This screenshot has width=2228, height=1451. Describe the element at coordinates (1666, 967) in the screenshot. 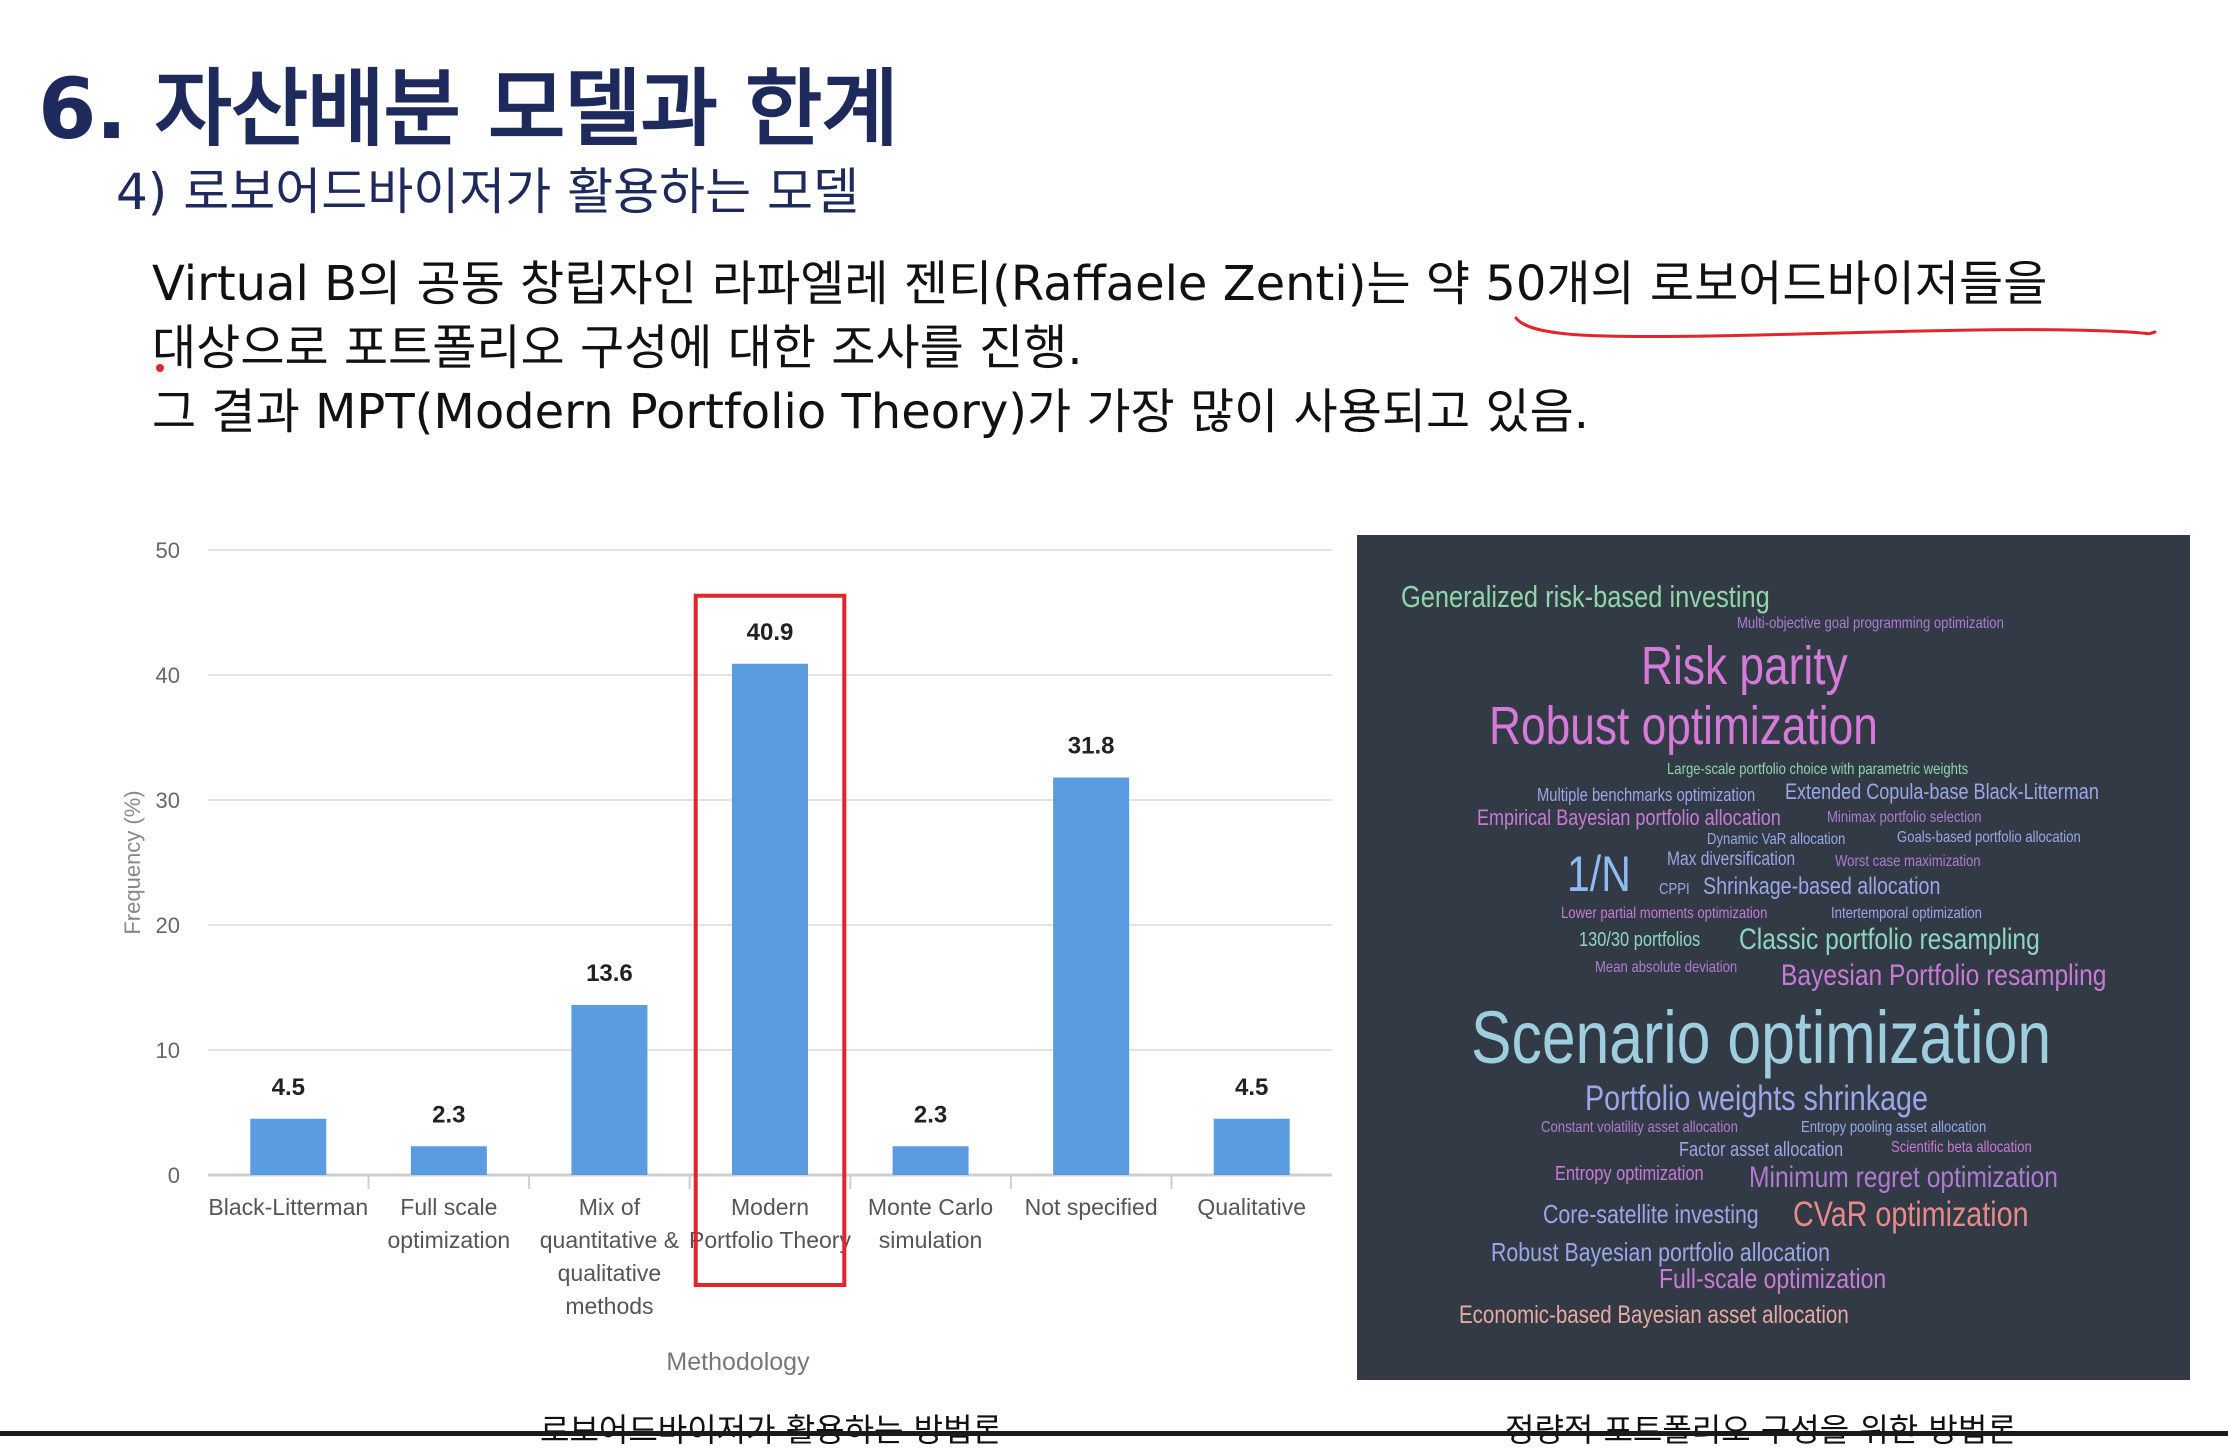

I see `word-cloud-term: Mean absolute deviation` at that location.